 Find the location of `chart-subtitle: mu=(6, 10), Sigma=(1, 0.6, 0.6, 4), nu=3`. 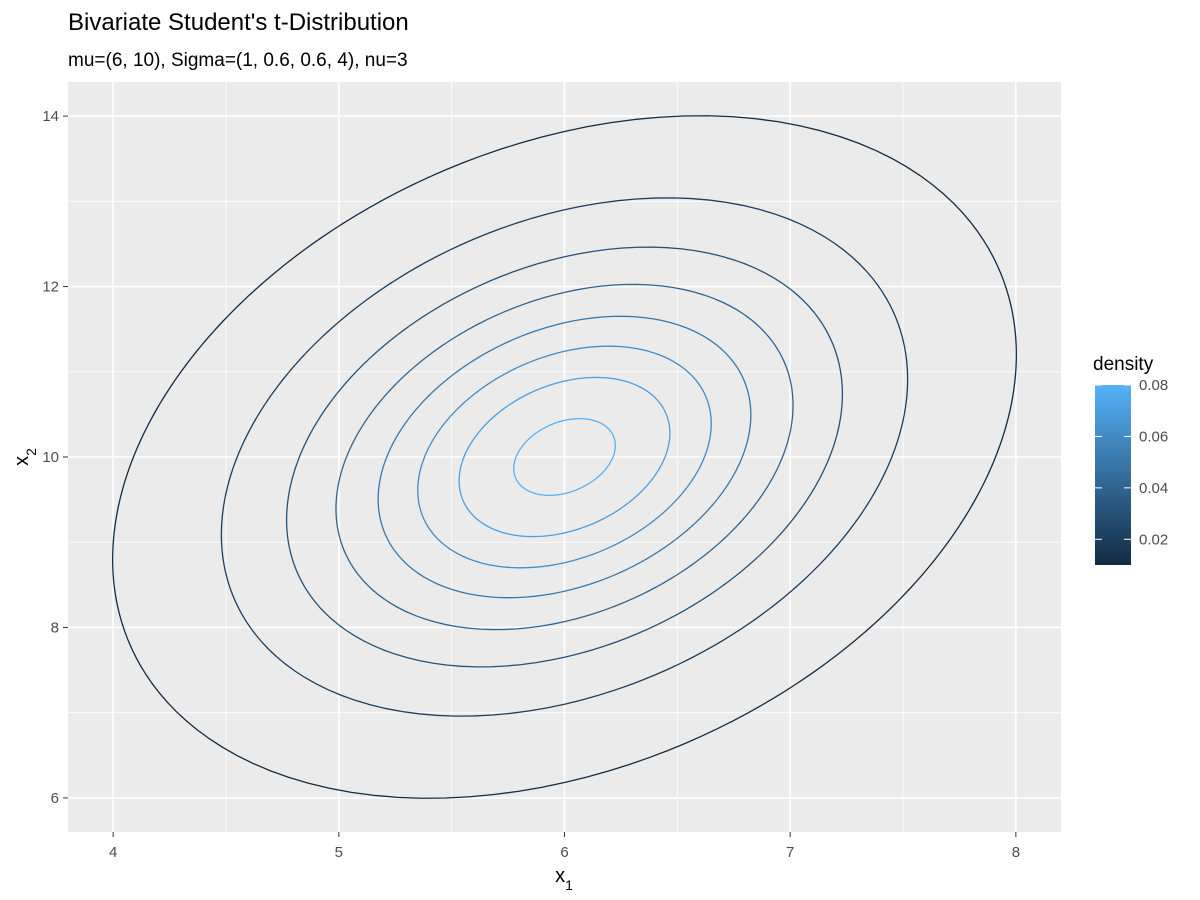

chart-subtitle: mu=(6, 10), Sigma=(1, 0.6, 0.6, 4), nu=3 is located at coordinates (238, 60).